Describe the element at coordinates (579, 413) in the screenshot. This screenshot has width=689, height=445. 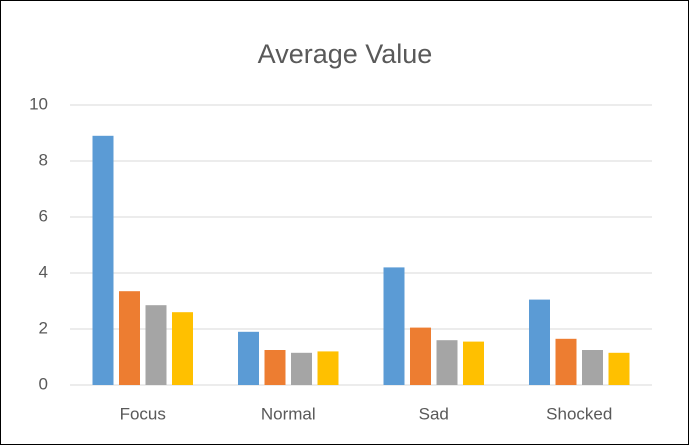
I see `x-tick-label: Shocked` at that location.